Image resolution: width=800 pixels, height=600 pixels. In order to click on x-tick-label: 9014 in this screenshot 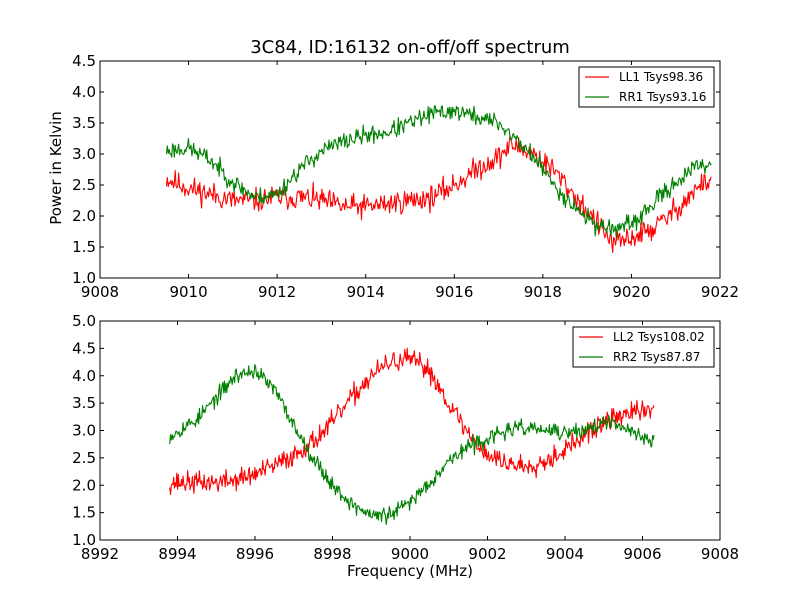, I will do `click(366, 292)`.